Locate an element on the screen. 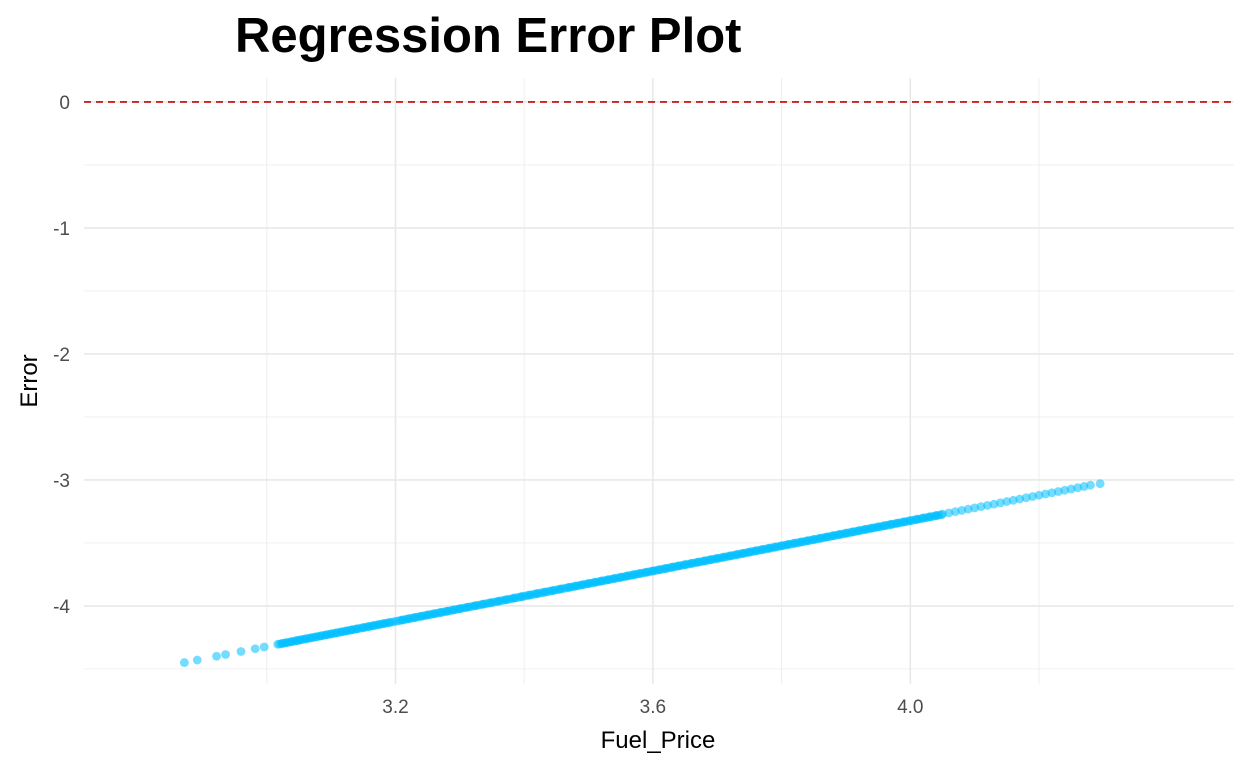  y-tick-label: -3 is located at coordinates (61, 481).